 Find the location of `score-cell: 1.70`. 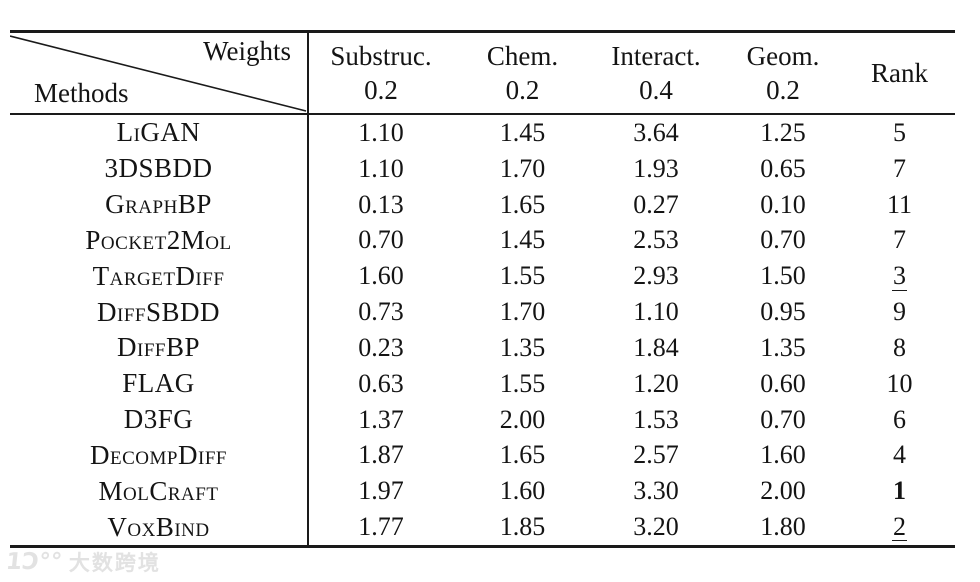

score-cell: 1.70 is located at coordinates (522, 312).